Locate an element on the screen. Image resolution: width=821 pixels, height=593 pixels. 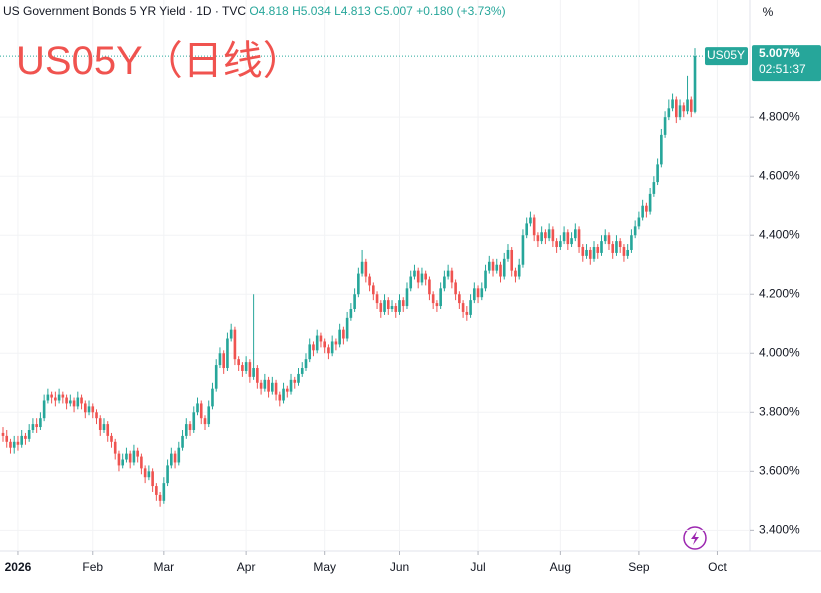
y-tick-label: 4.600% is located at coordinates (779, 175).